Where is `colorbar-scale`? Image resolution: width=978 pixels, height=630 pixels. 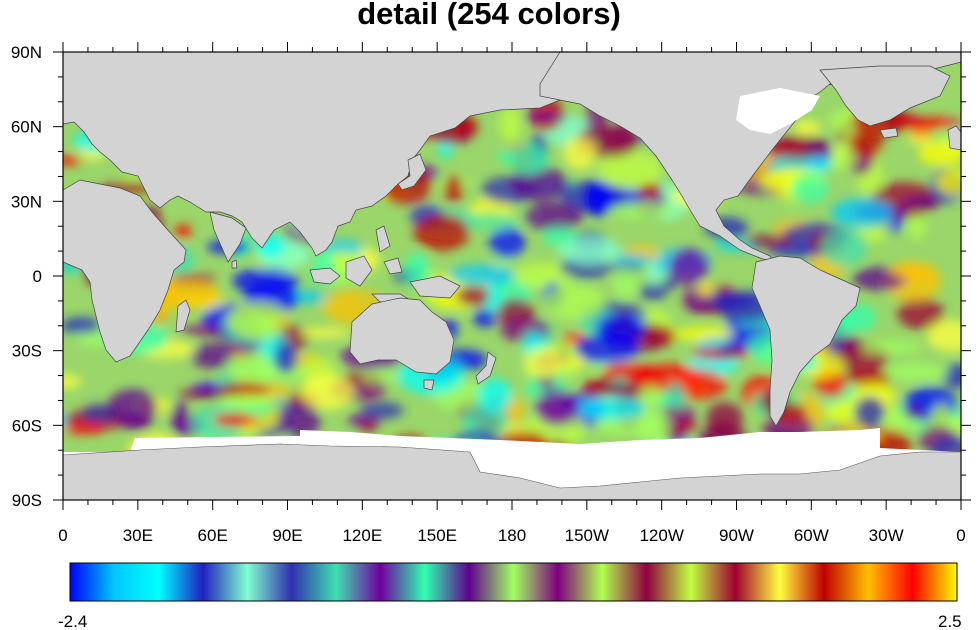
colorbar-scale is located at coordinates (513, 582).